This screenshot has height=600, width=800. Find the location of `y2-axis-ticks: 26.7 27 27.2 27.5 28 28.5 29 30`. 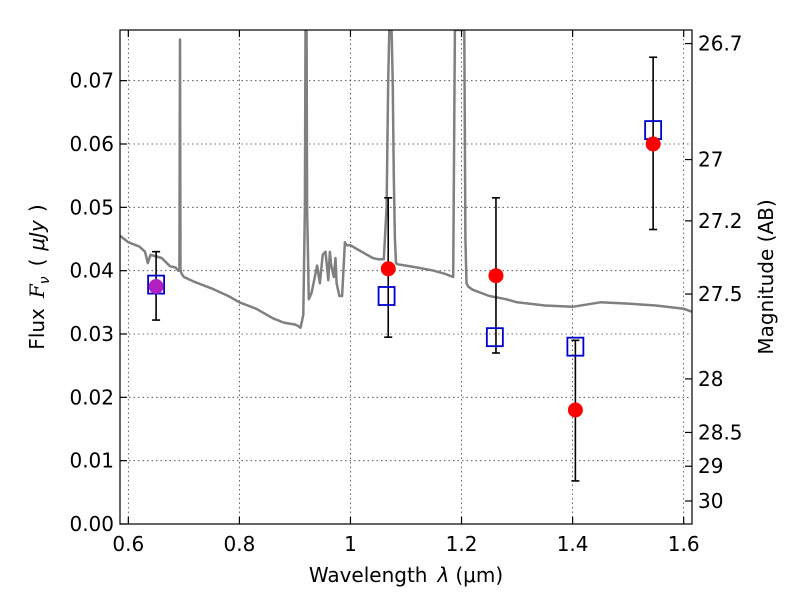

y2-axis-ticks: 26.7 27 27.2 27.5 28 28.5 29 30 is located at coordinates (714, 272).